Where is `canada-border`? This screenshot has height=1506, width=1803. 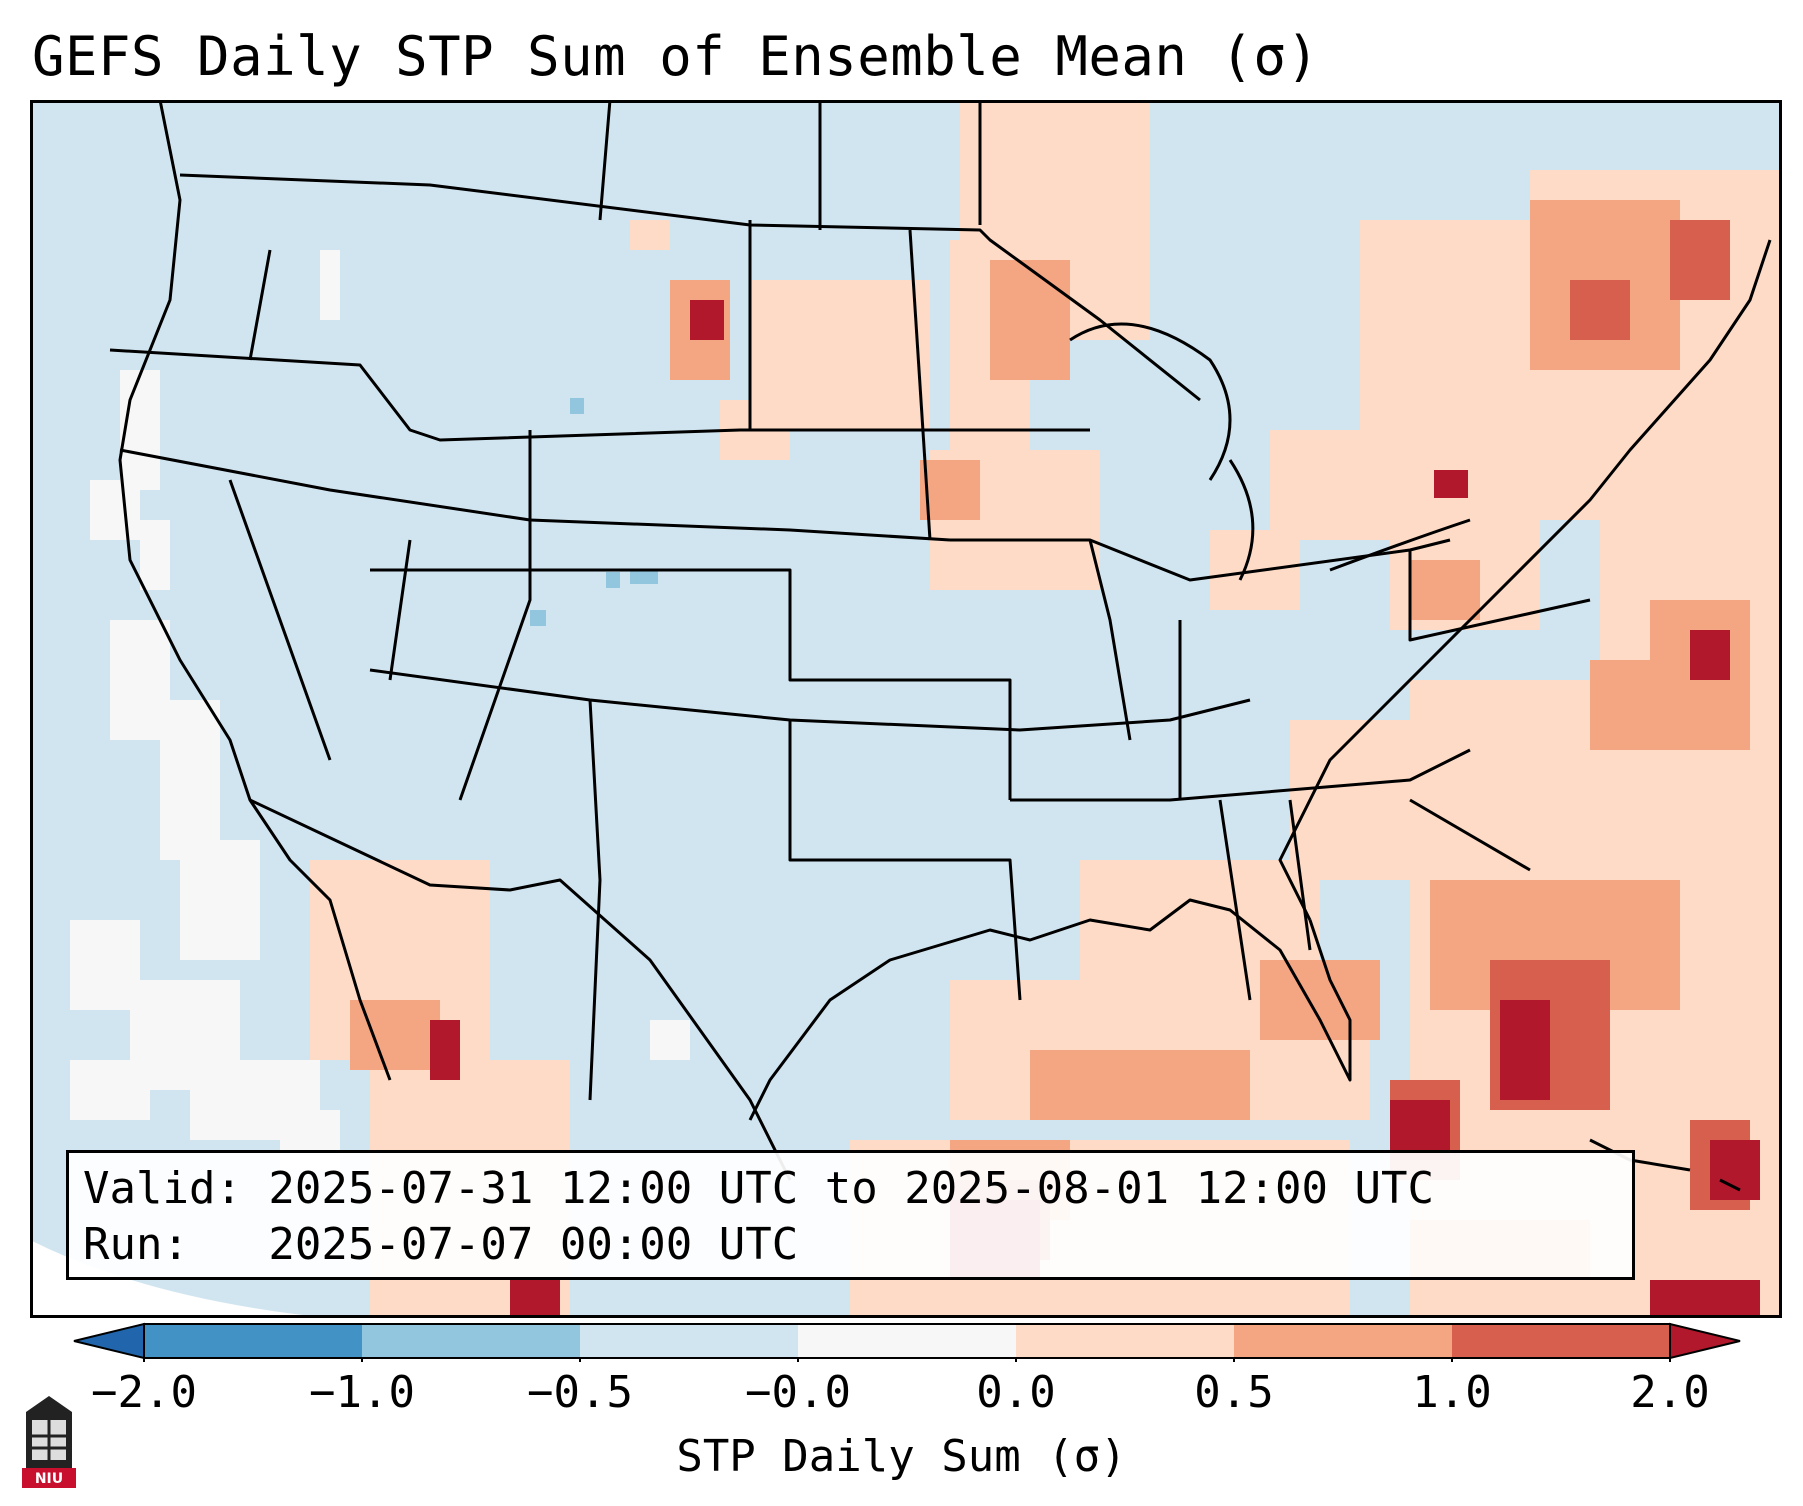
canada-border is located at coordinates (690, 287).